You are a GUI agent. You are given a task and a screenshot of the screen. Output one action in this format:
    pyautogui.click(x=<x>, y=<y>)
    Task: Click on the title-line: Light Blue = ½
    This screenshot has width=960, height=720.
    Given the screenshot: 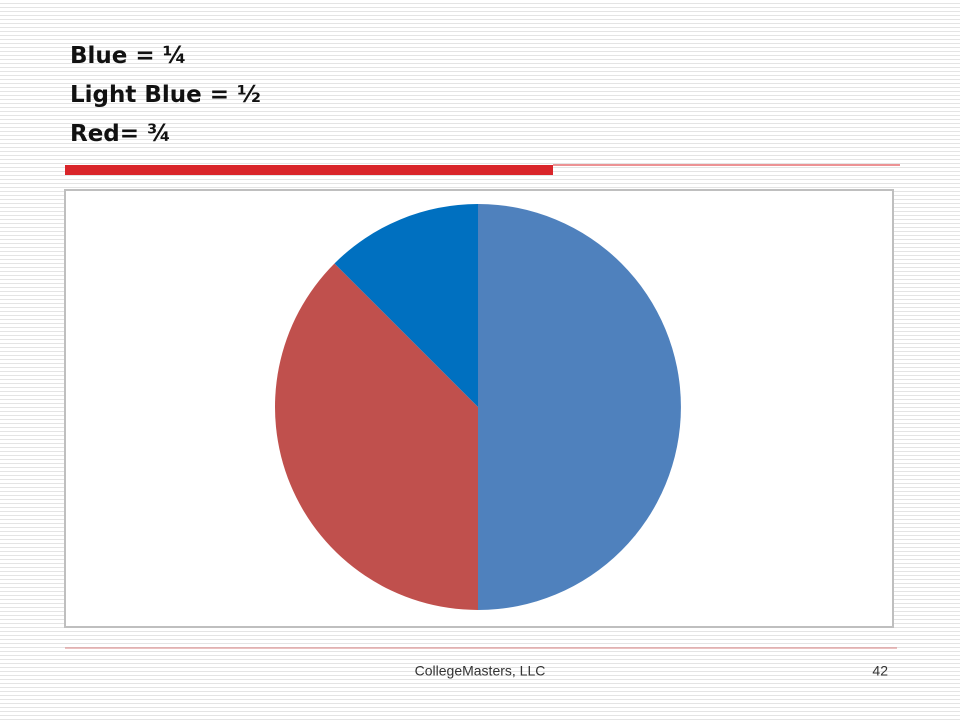 What is the action you would take?
    pyautogui.click(x=165, y=95)
    